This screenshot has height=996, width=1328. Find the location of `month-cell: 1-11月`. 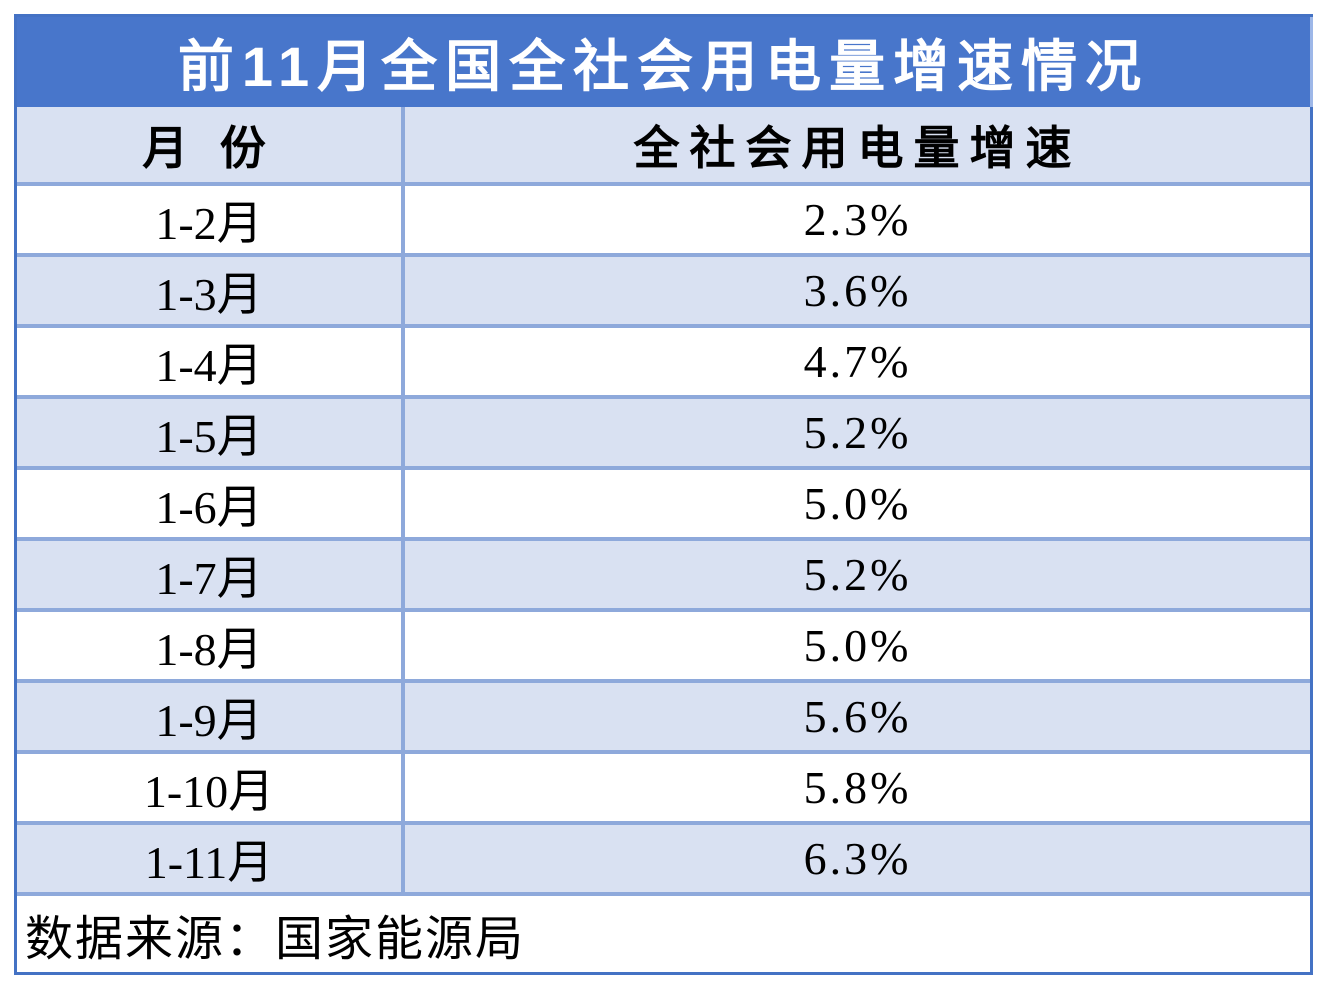

month-cell: 1-11月 is located at coordinates (211, 858).